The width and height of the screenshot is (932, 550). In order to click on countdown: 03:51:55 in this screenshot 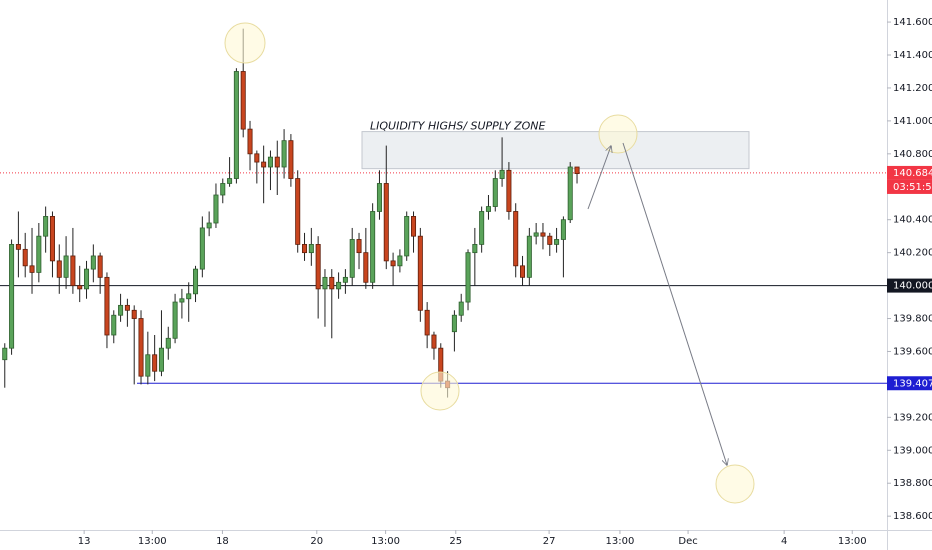, I will do `click(912, 187)`.